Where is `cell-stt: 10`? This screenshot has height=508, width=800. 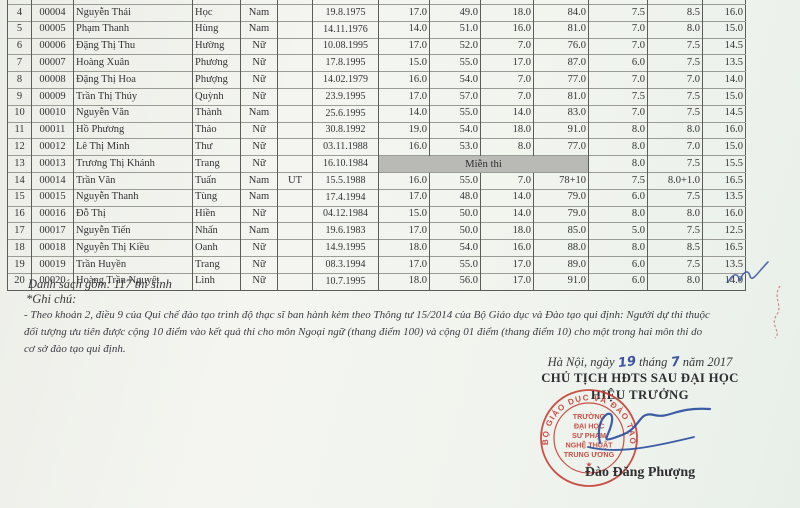 cell-stt: 10 is located at coordinates (19, 113).